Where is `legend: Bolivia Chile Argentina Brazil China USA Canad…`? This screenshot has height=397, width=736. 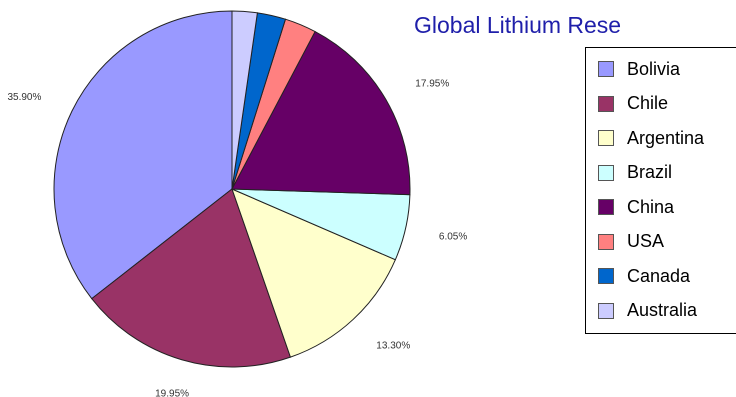
legend: Bolivia Chile Argentina Brazil China USA Canad… is located at coordinates (660, 190).